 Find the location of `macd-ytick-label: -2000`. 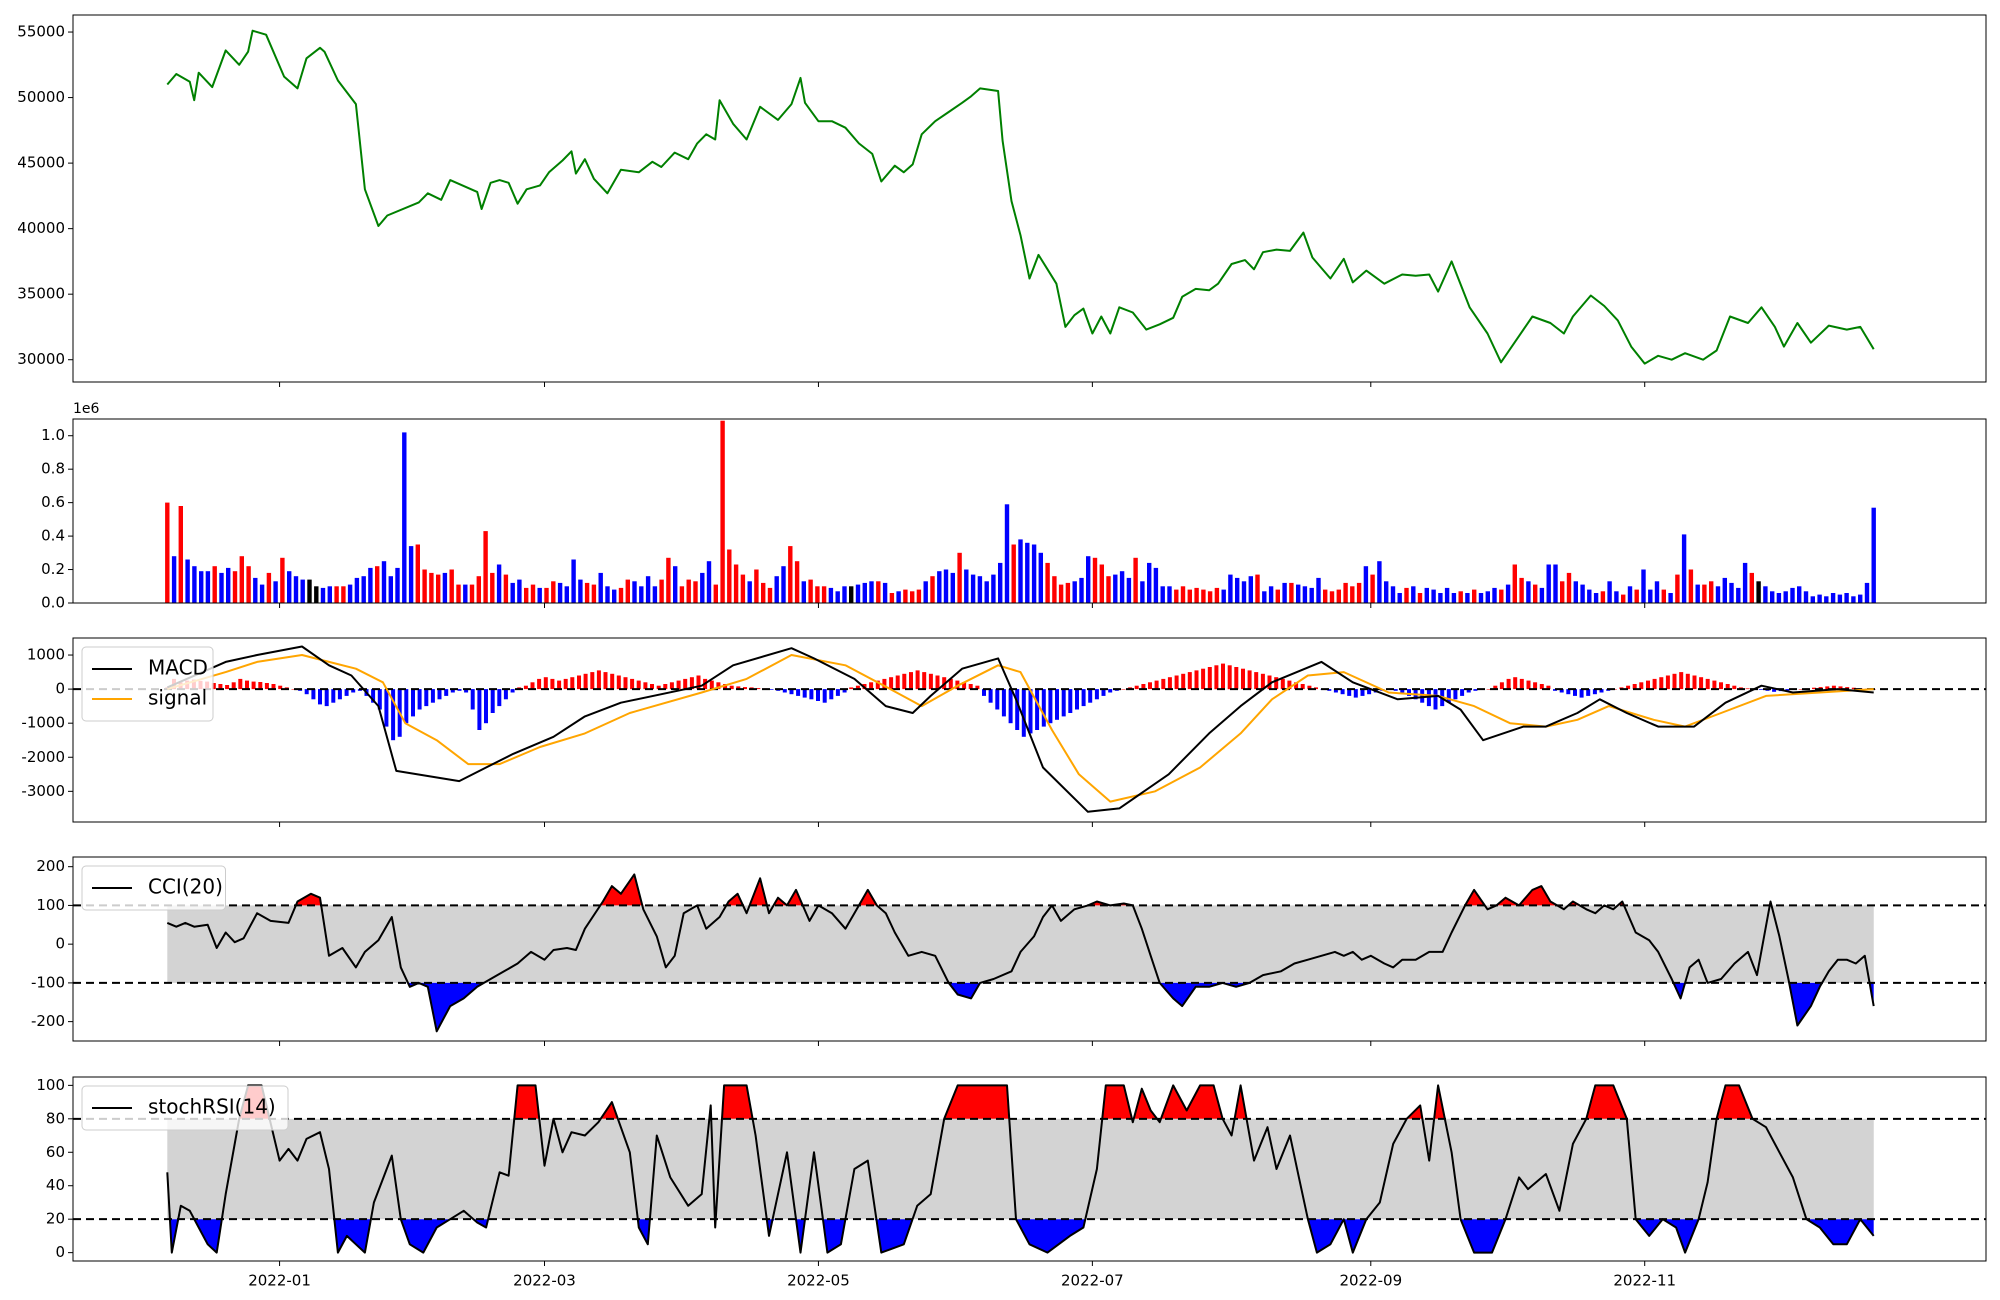

macd-ytick-label: -2000 is located at coordinates (43, 757).